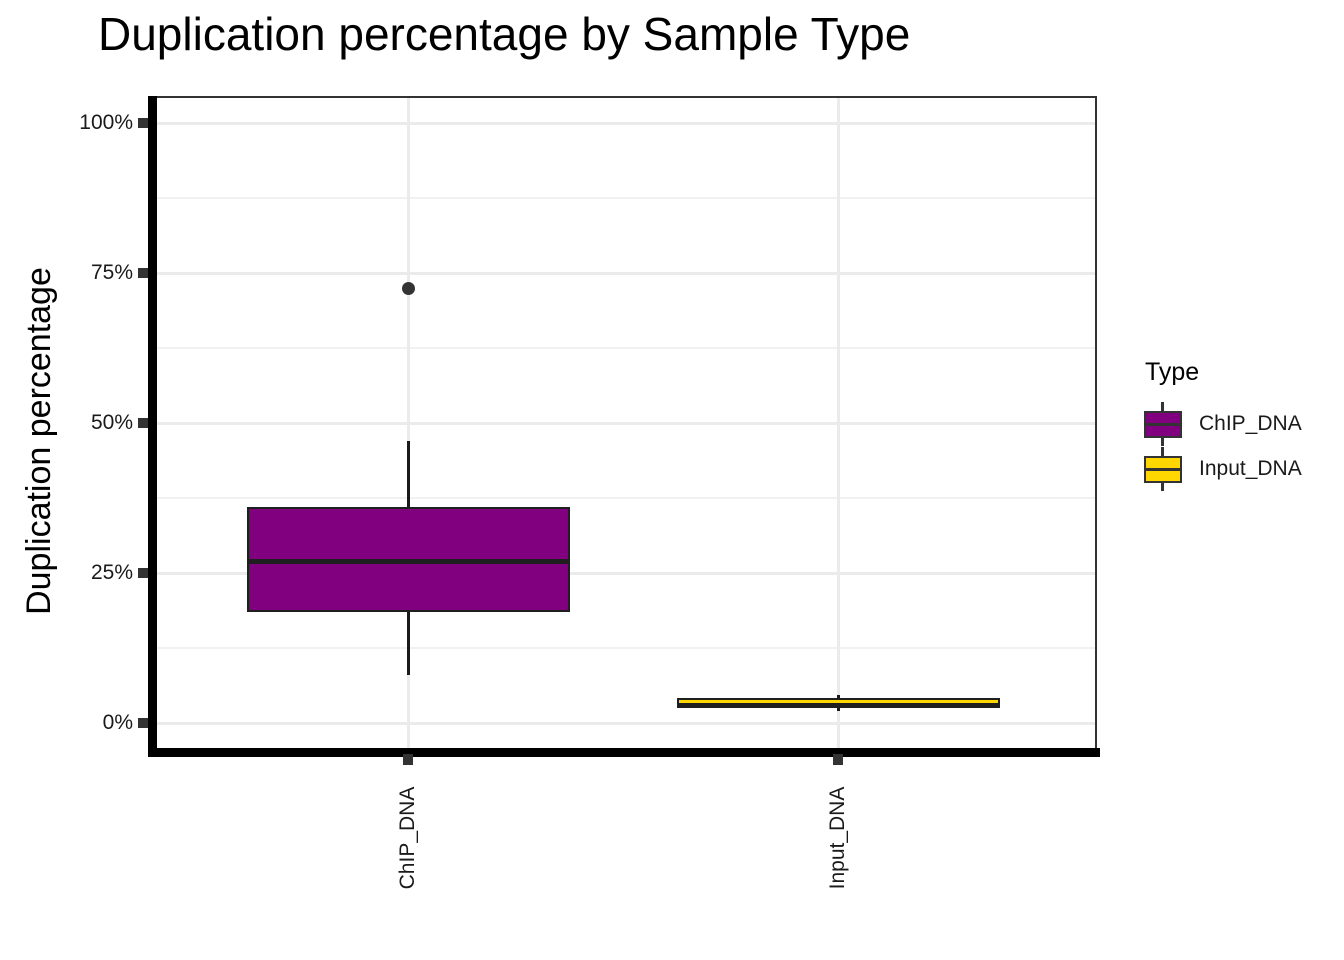 This screenshot has width=1344, height=960. I want to click on legend-rows: ChIP_DNA Input_DNA, so click(1243, 446).